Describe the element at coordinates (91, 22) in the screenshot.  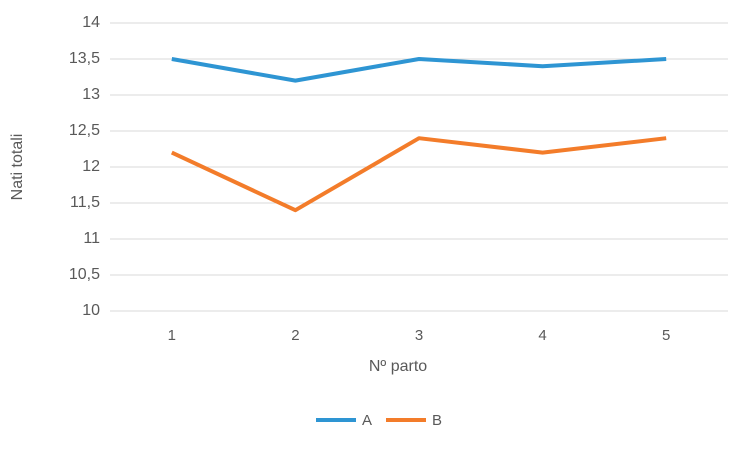
I see `y-tick-label: 14` at that location.